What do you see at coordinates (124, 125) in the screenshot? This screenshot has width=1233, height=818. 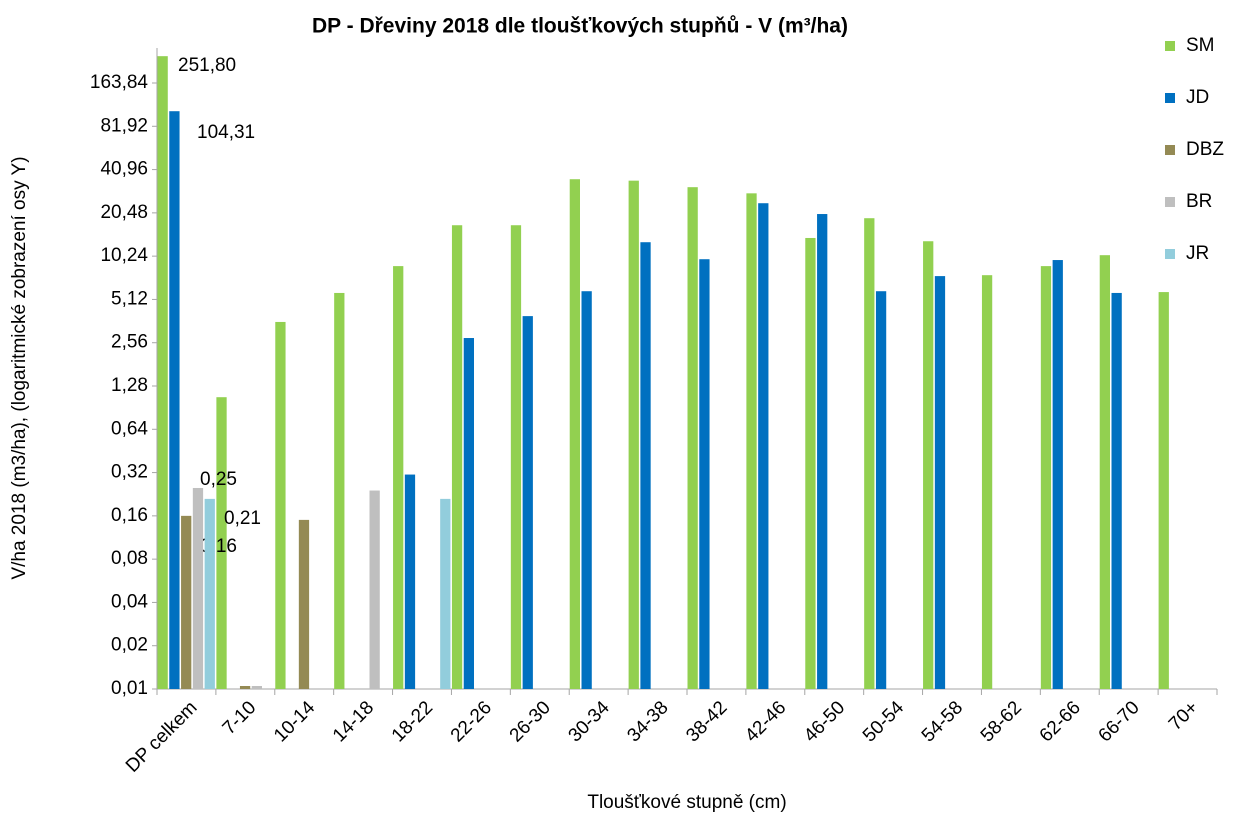 I see `y-tick-label: 81,92` at bounding box center [124, 125].